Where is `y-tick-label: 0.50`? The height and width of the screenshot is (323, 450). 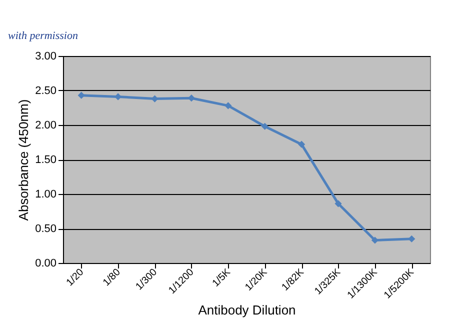
y-tick-label: 0.50 is located at coordinates (45, 229).